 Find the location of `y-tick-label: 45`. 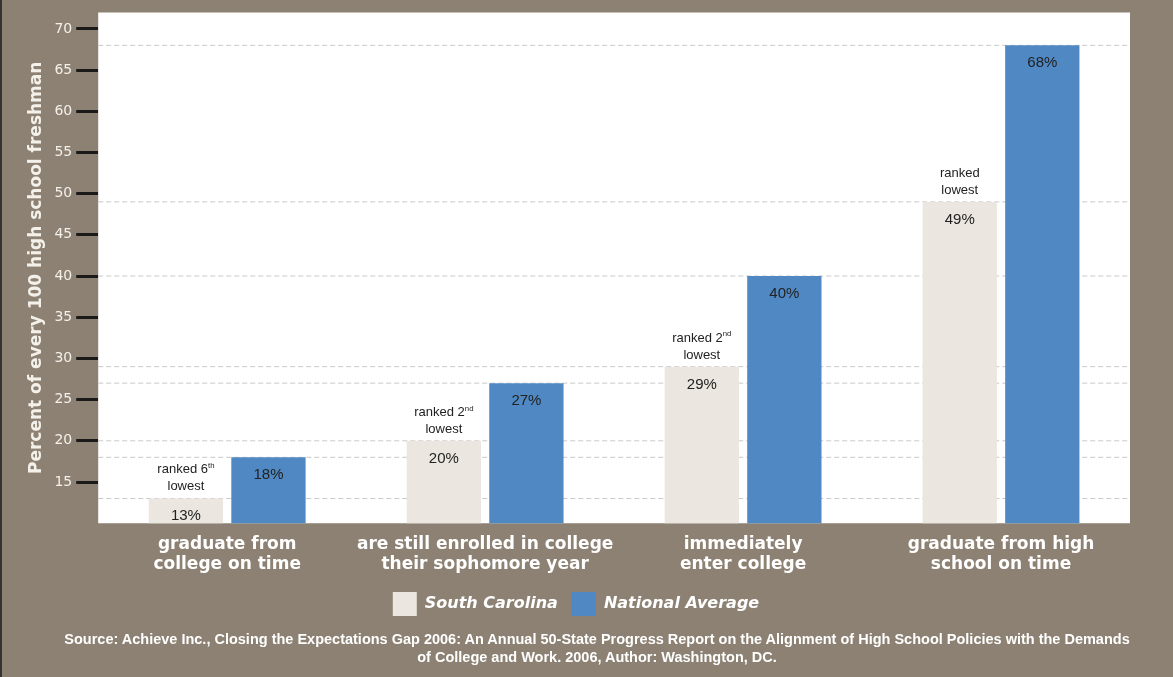

y-tick-label: 45 is located at coordinates (63, 233).